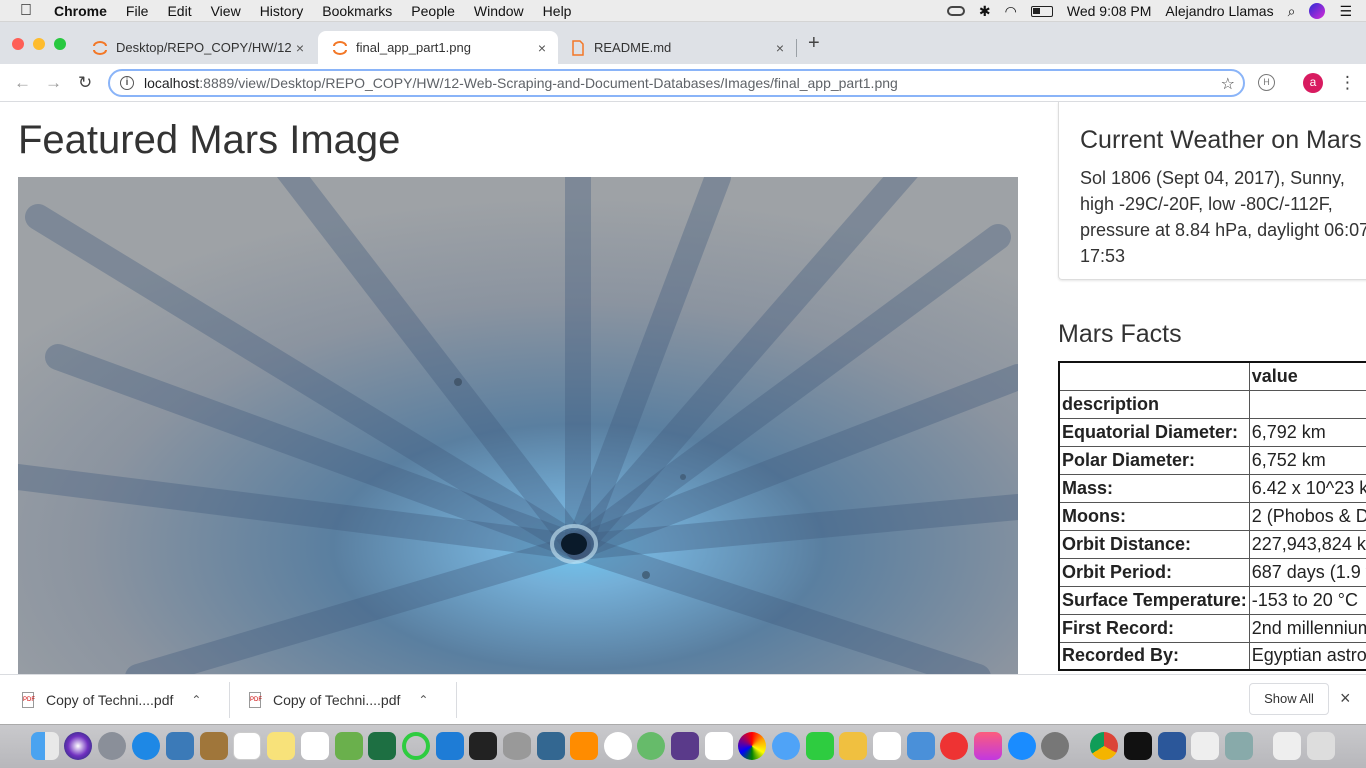 The width and height of the screenshot is (1366, 768). Describe the element at coordinates (1172, 746) in the screenshot. I see `word-icon` at that location.